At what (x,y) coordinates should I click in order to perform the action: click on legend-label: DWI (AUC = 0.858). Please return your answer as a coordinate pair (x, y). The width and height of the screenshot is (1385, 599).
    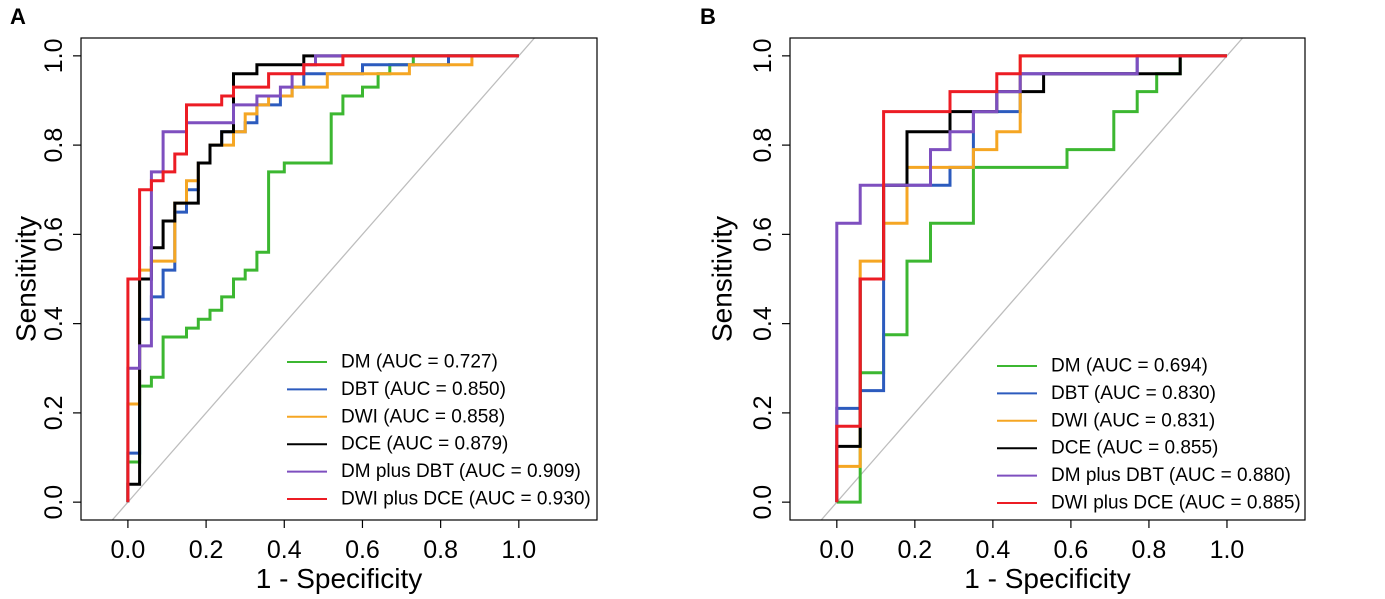
    Looking at the image, I should click on (423, 416).